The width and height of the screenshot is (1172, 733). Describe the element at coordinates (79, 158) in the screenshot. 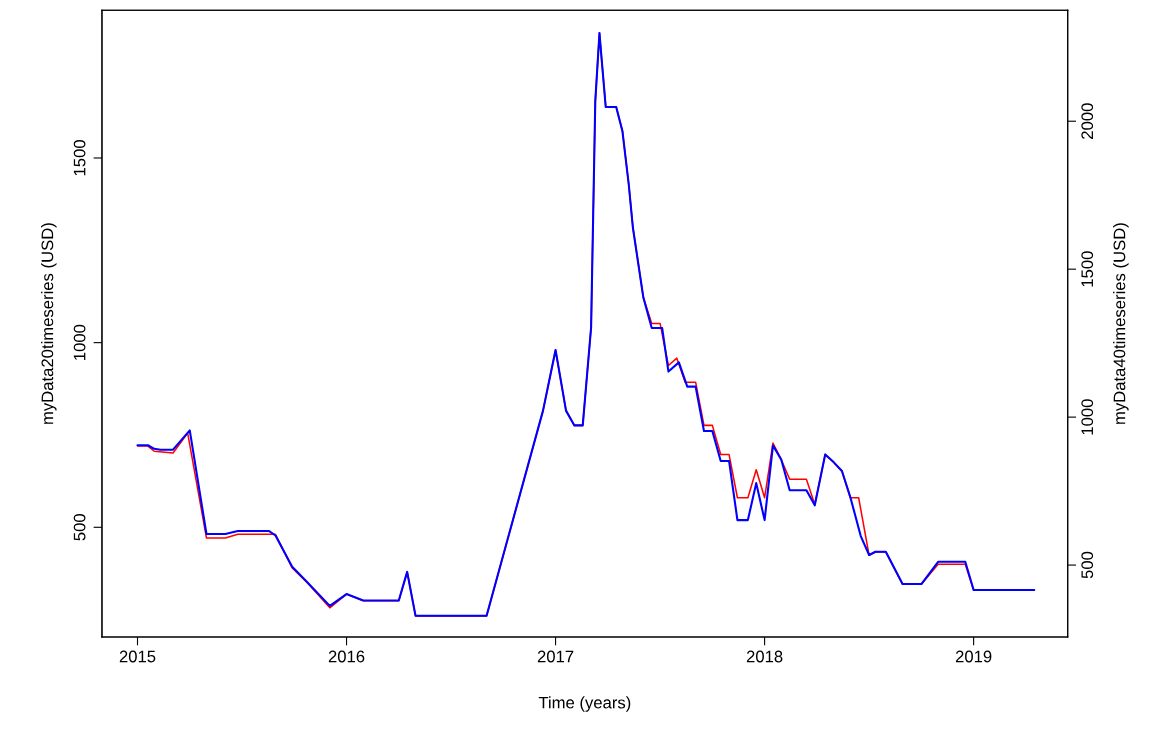

I see `y-tick-label: 1500` at that location.